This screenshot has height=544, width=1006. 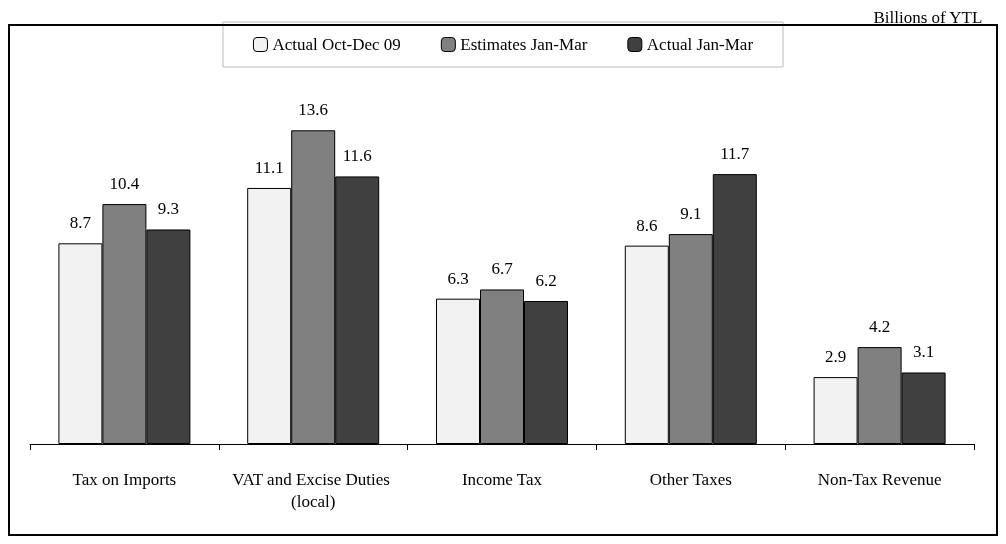 I want to click on data-label: 9.1, so click(x=691, y=214).